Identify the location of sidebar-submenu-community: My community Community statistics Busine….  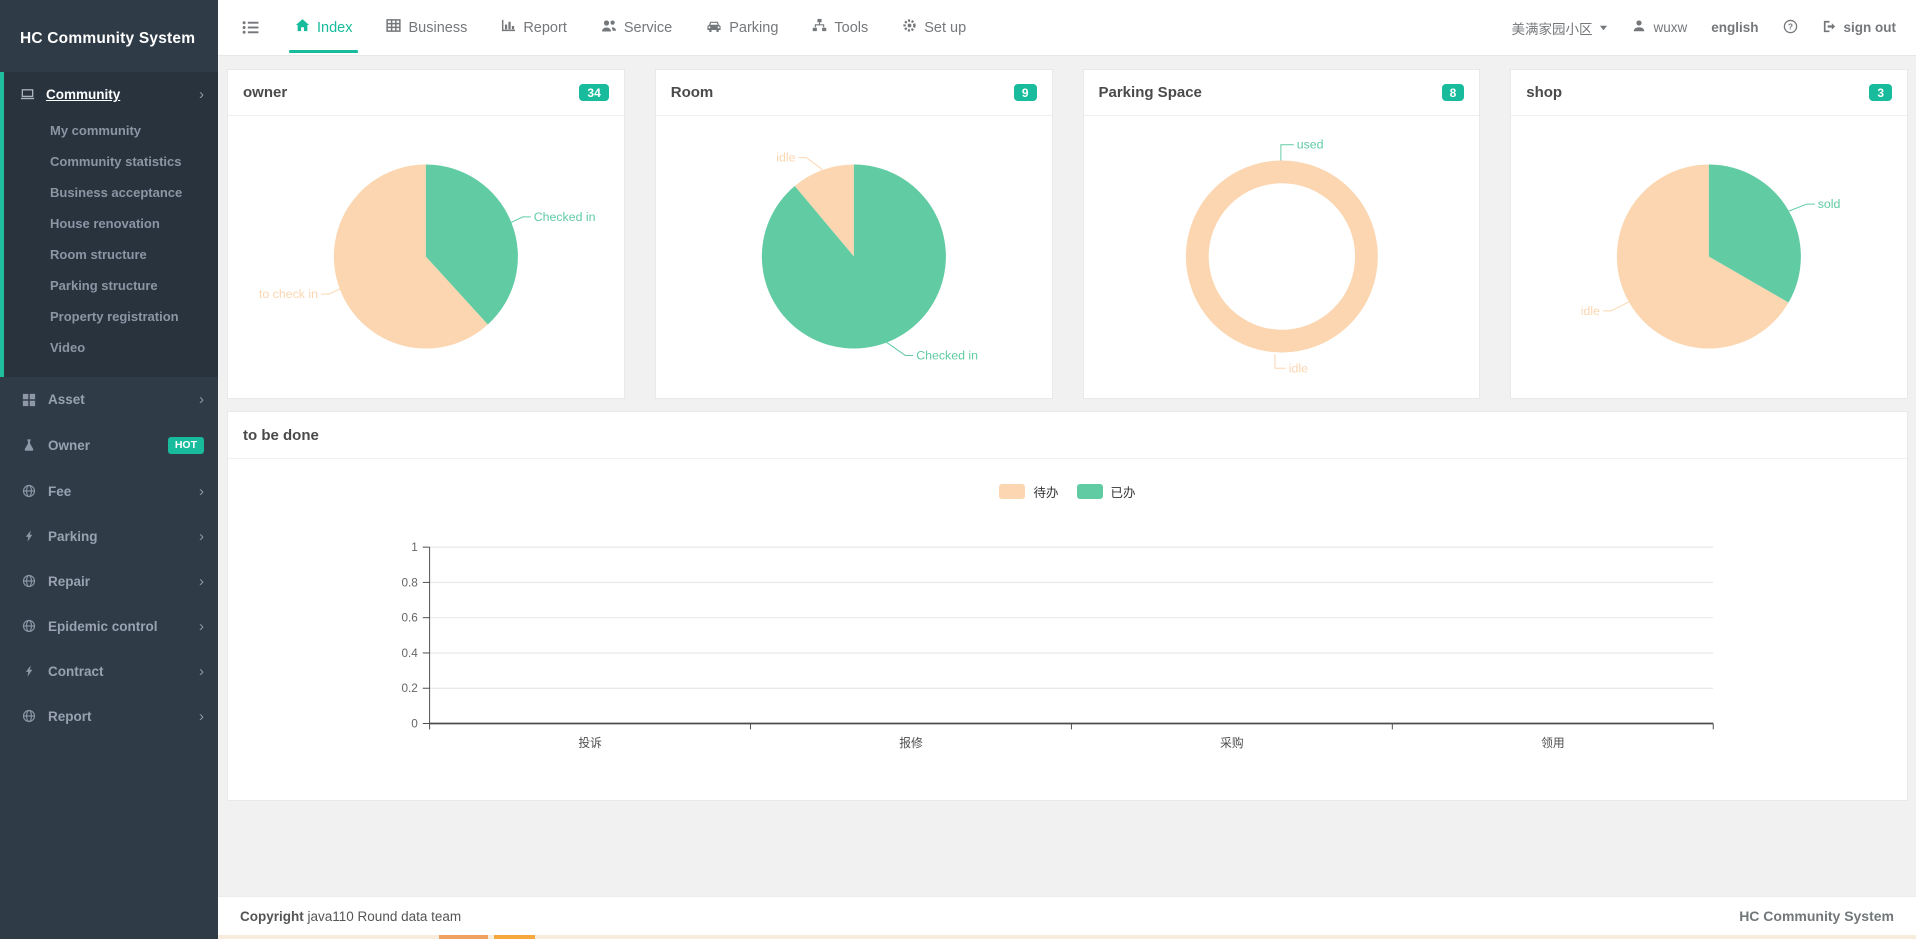
(111, 239).